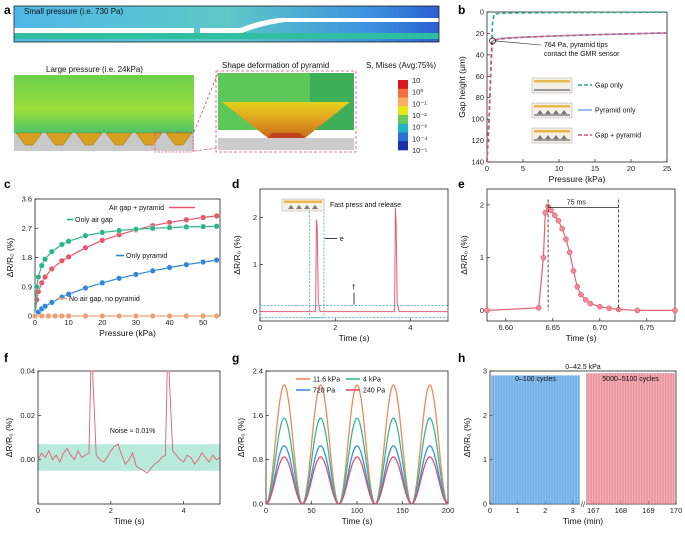 The height and width of the screenshot is (535, 685). Describe the element at coordinates (235, 358) in the screenshot. I see `panel-g-label: g` at that location.